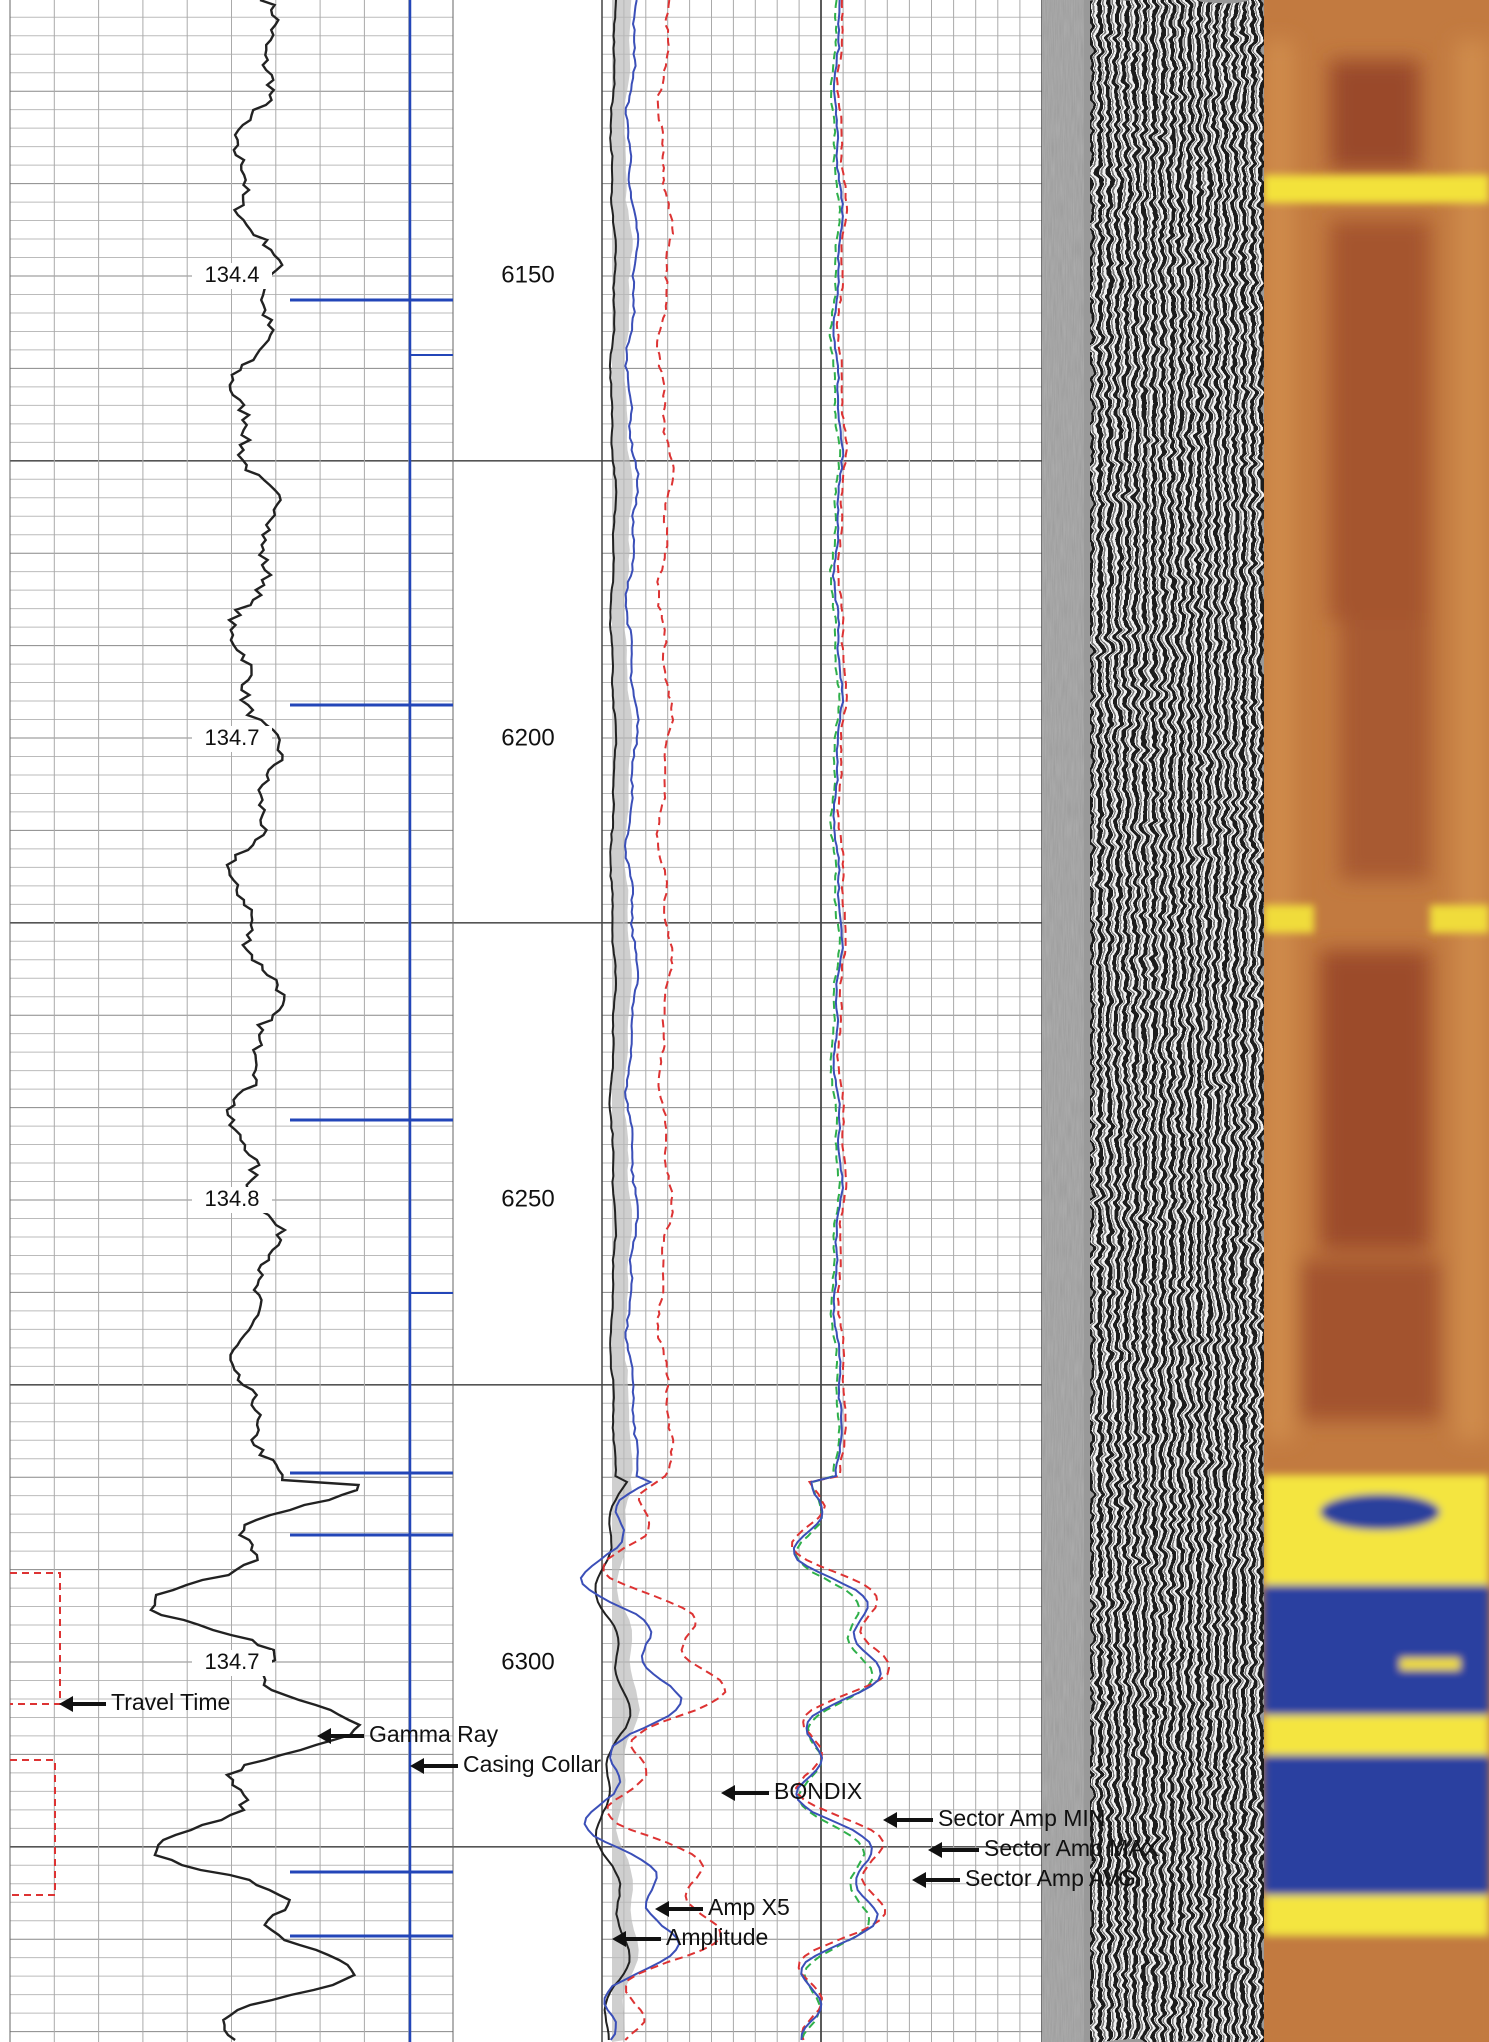  Describe the element at coordinates (170, 1702) in the screenshot. I see `curve-label: Travel Time` at that location.